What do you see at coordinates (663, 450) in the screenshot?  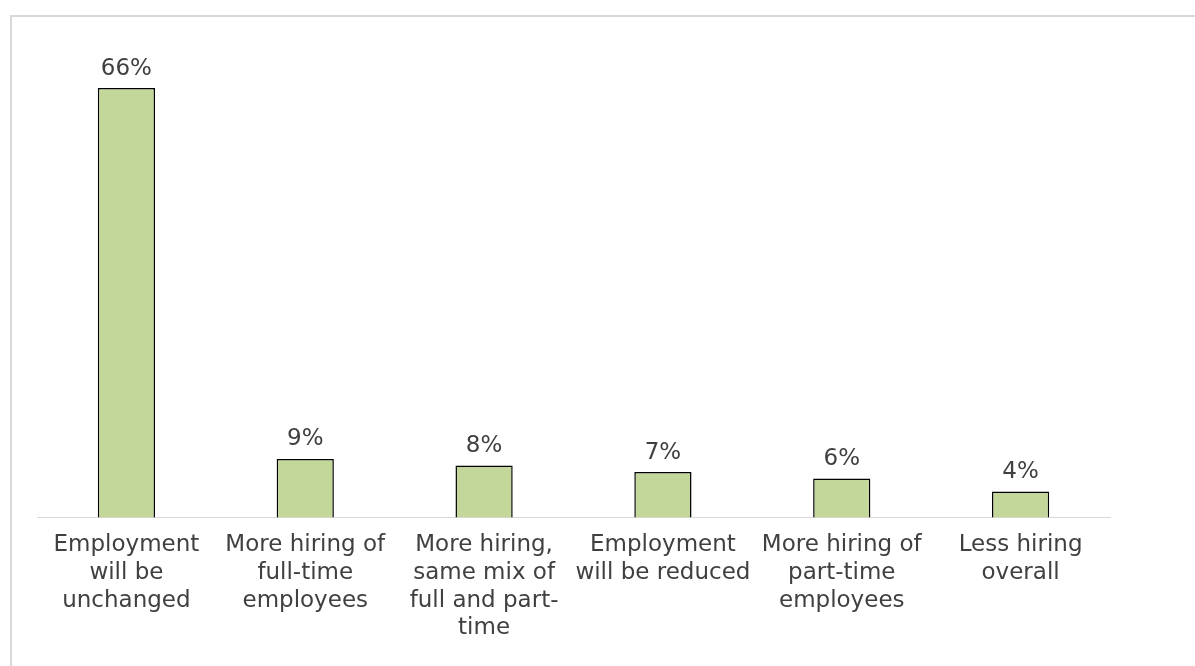 I see `data-label: 7%` at bounding box center [663, 450].